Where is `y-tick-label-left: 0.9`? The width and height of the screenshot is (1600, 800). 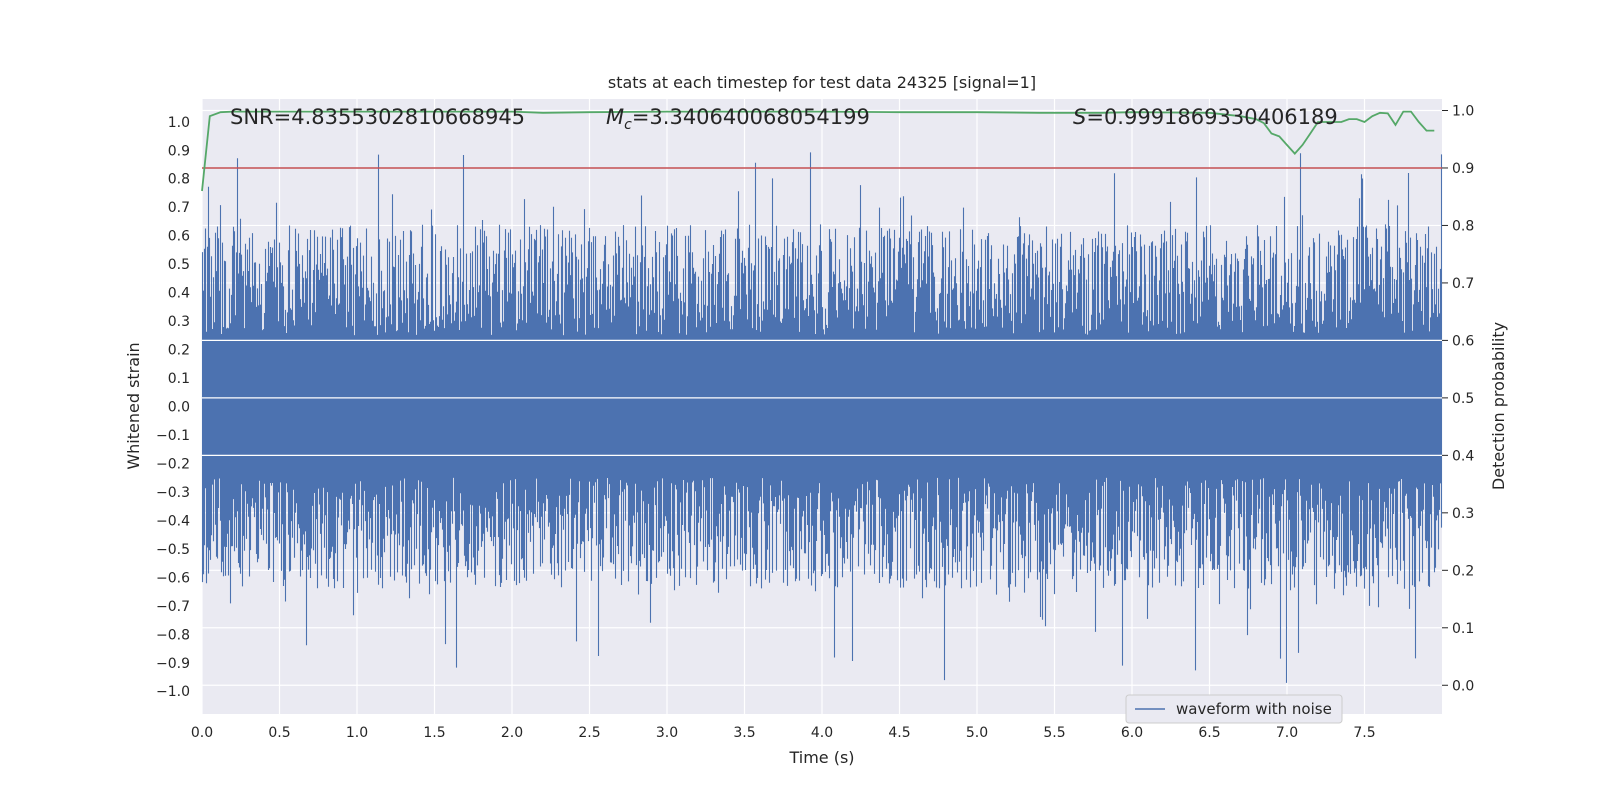
y-tick-label-left: 0.9 is located at coordinates (179, 151).